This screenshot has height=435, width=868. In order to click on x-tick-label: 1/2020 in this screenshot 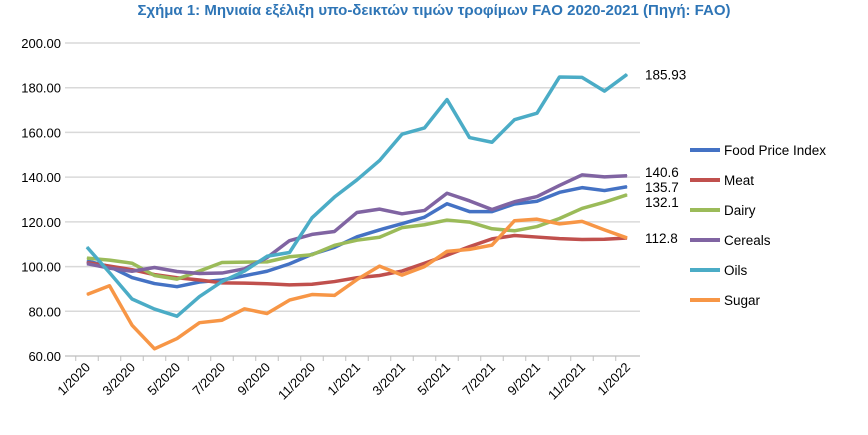, I will do `click(73, 379)`.